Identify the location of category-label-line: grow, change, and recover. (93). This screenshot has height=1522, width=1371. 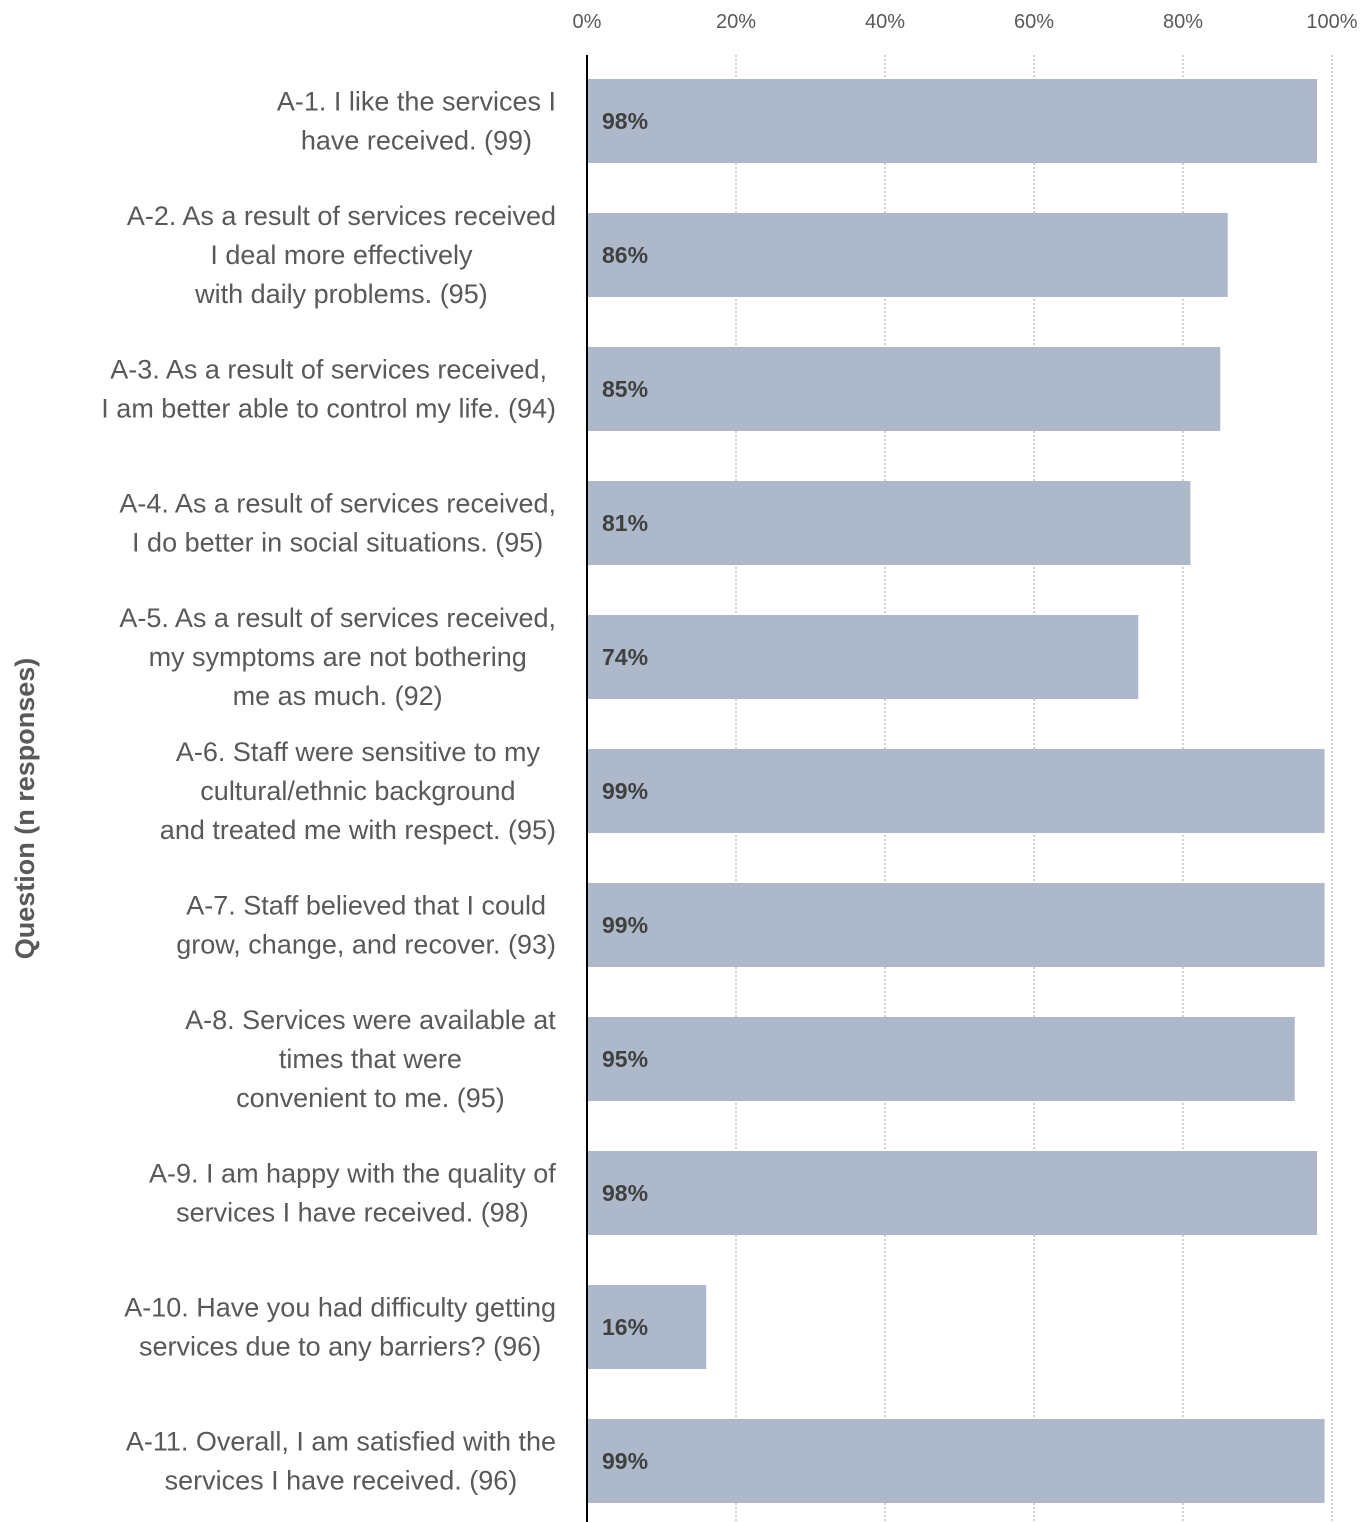
(366, 945).